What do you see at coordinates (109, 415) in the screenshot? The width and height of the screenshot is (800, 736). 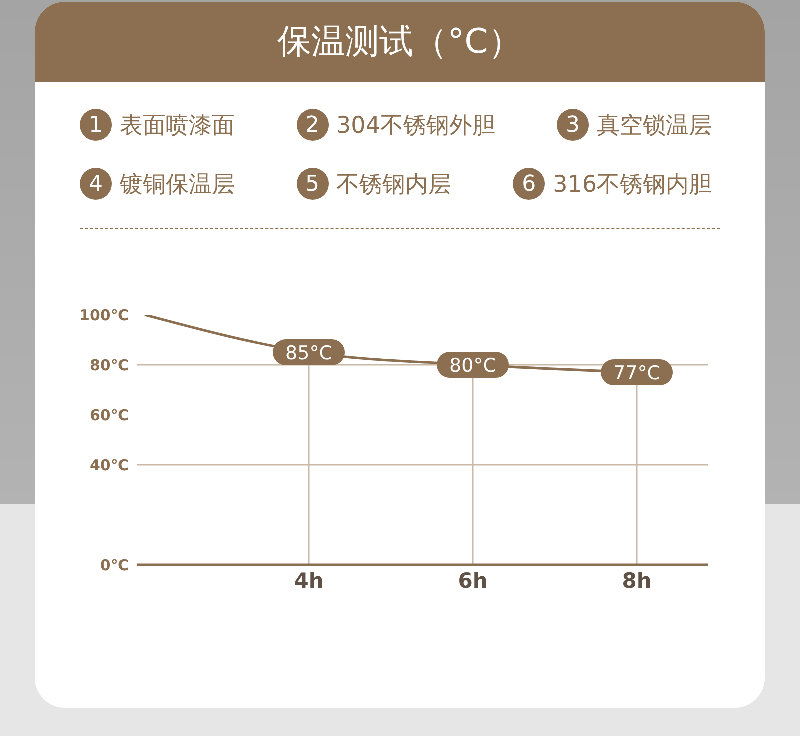 I see `y-tick-label: 60℃` at bounding box center [109, 415].